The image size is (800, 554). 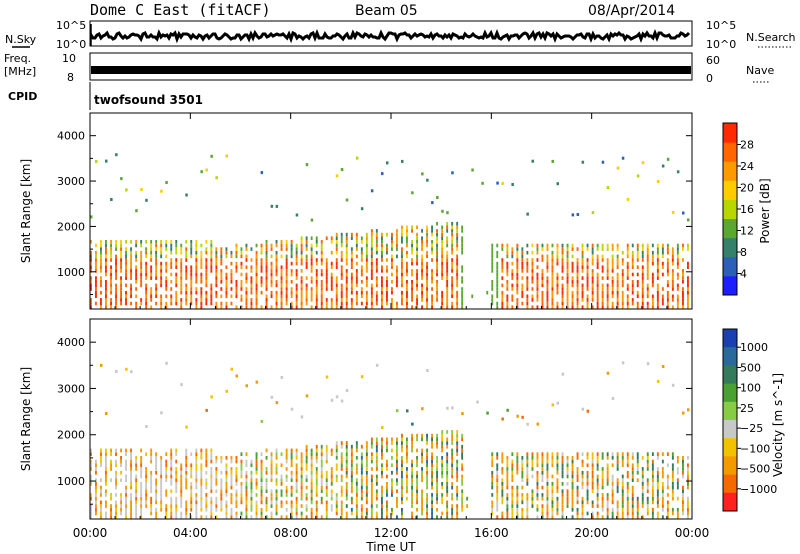 I want to click on velocity-colorbar-tick-label: −100, so click(x=755, y=448).